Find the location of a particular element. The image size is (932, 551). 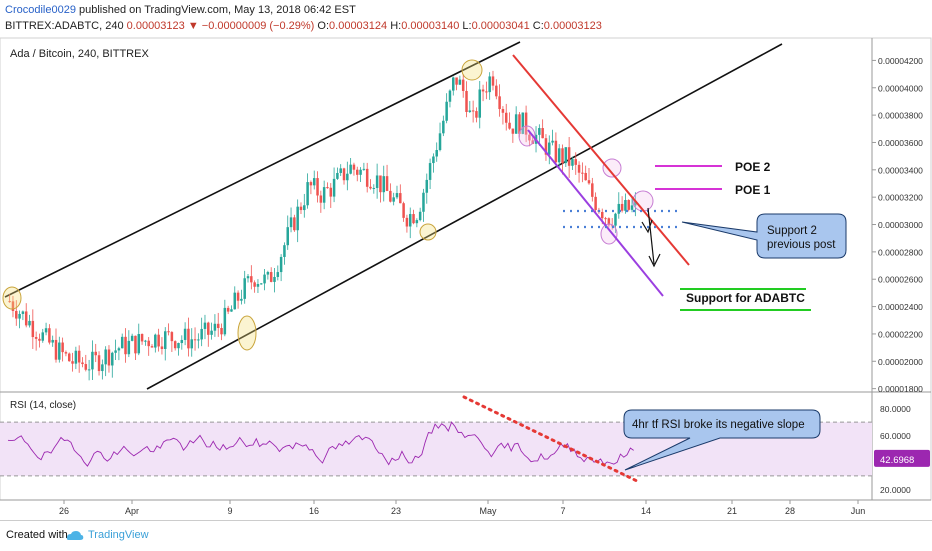

low-value: 0.00003041 is located at coordinates (500, 26).